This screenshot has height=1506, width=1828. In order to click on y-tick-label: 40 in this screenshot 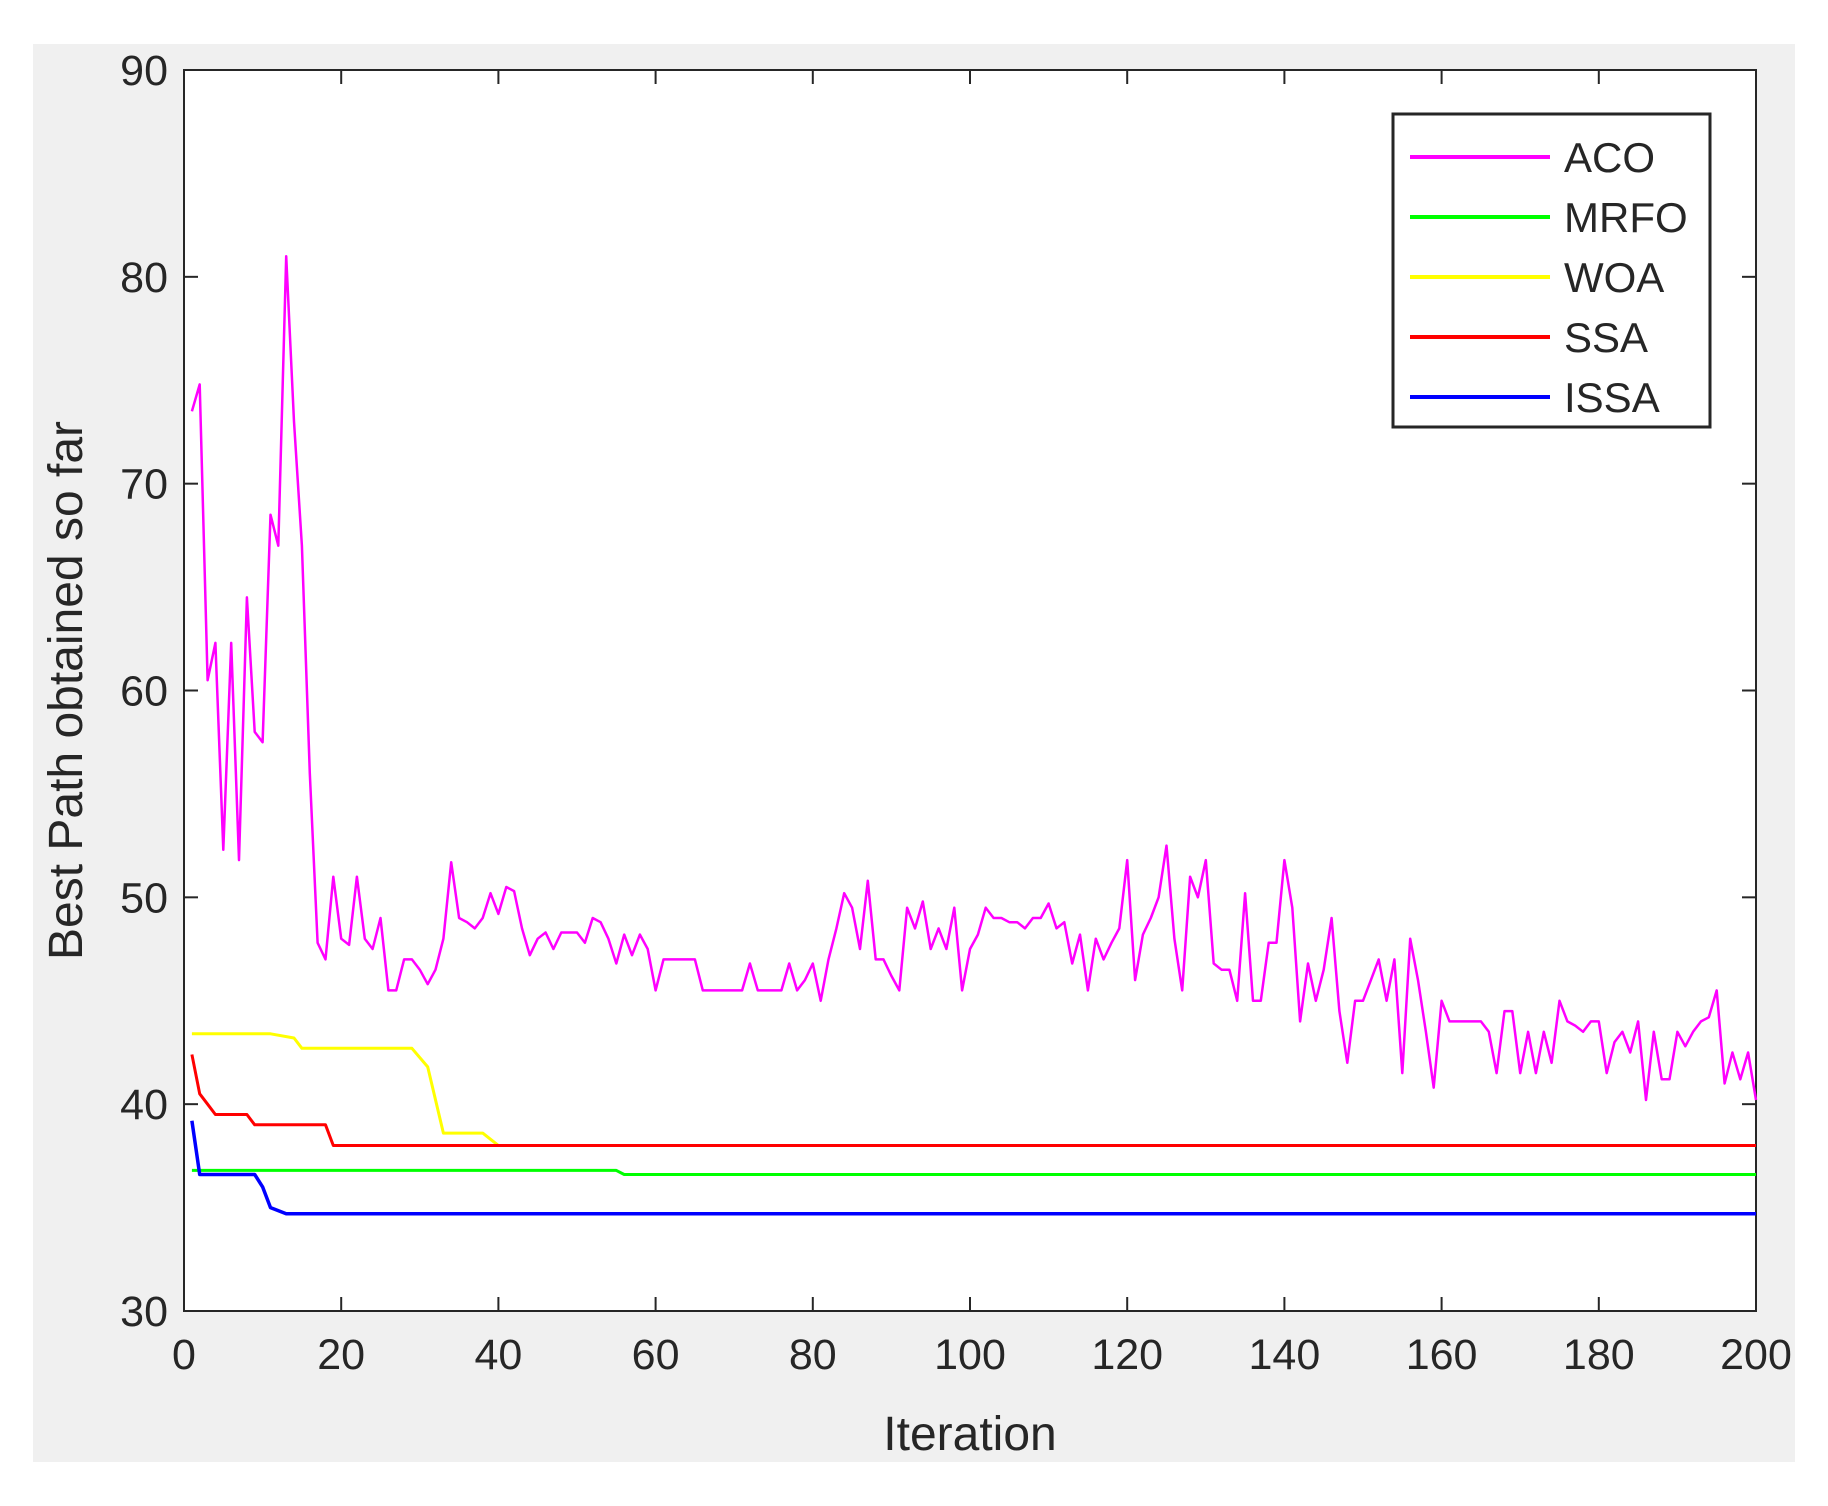, I will do `click(144, 1105)`.